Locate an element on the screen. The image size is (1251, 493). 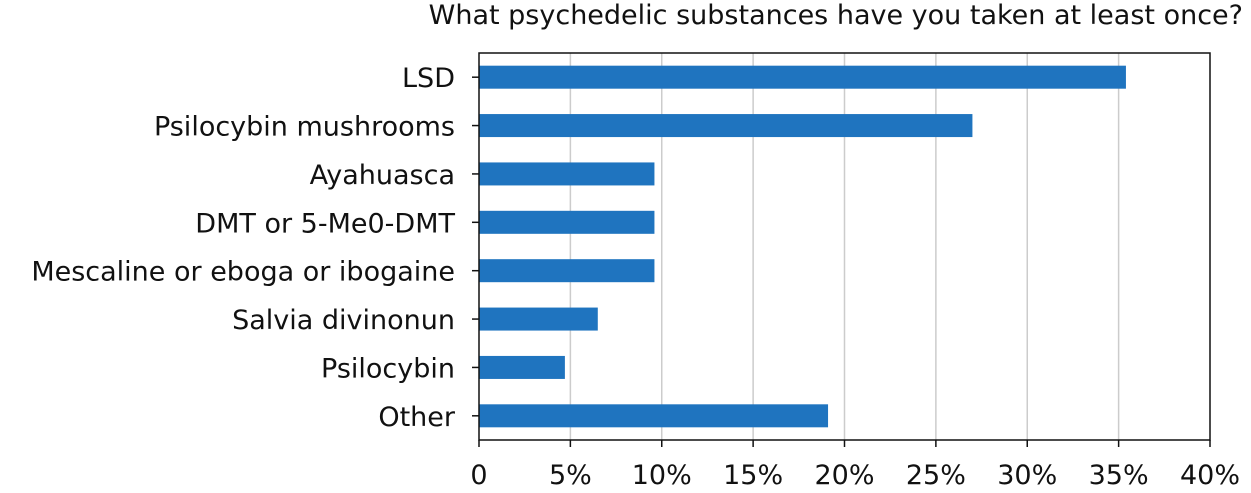
x-tick-labels: 0 5% 10% 15% 20% 25% 30% 35% 40% is located at coordinates (855, 475).